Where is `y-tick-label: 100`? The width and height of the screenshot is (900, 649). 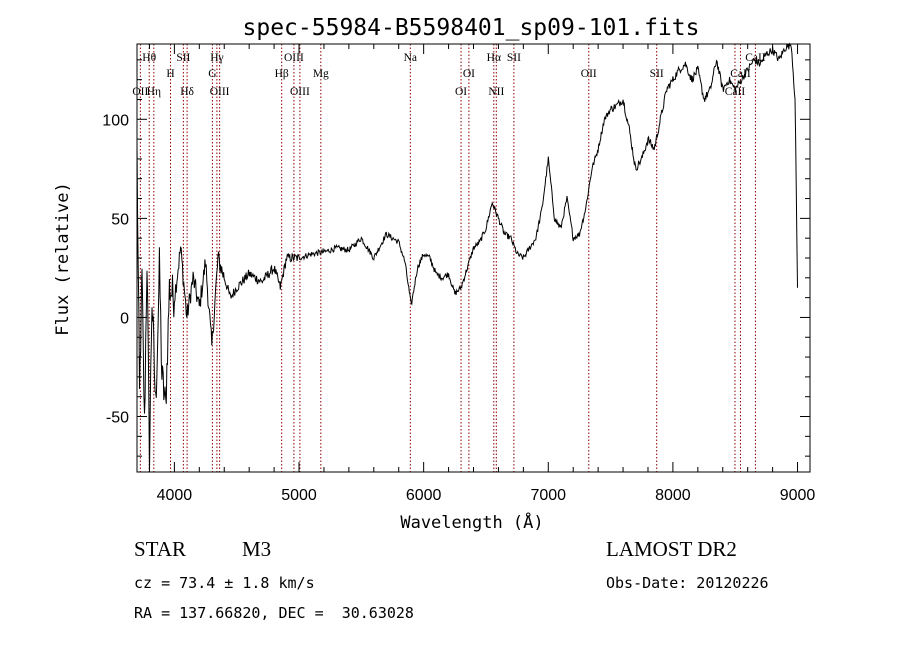
y-tick-label: 100 is located at coordinates (115, 120).